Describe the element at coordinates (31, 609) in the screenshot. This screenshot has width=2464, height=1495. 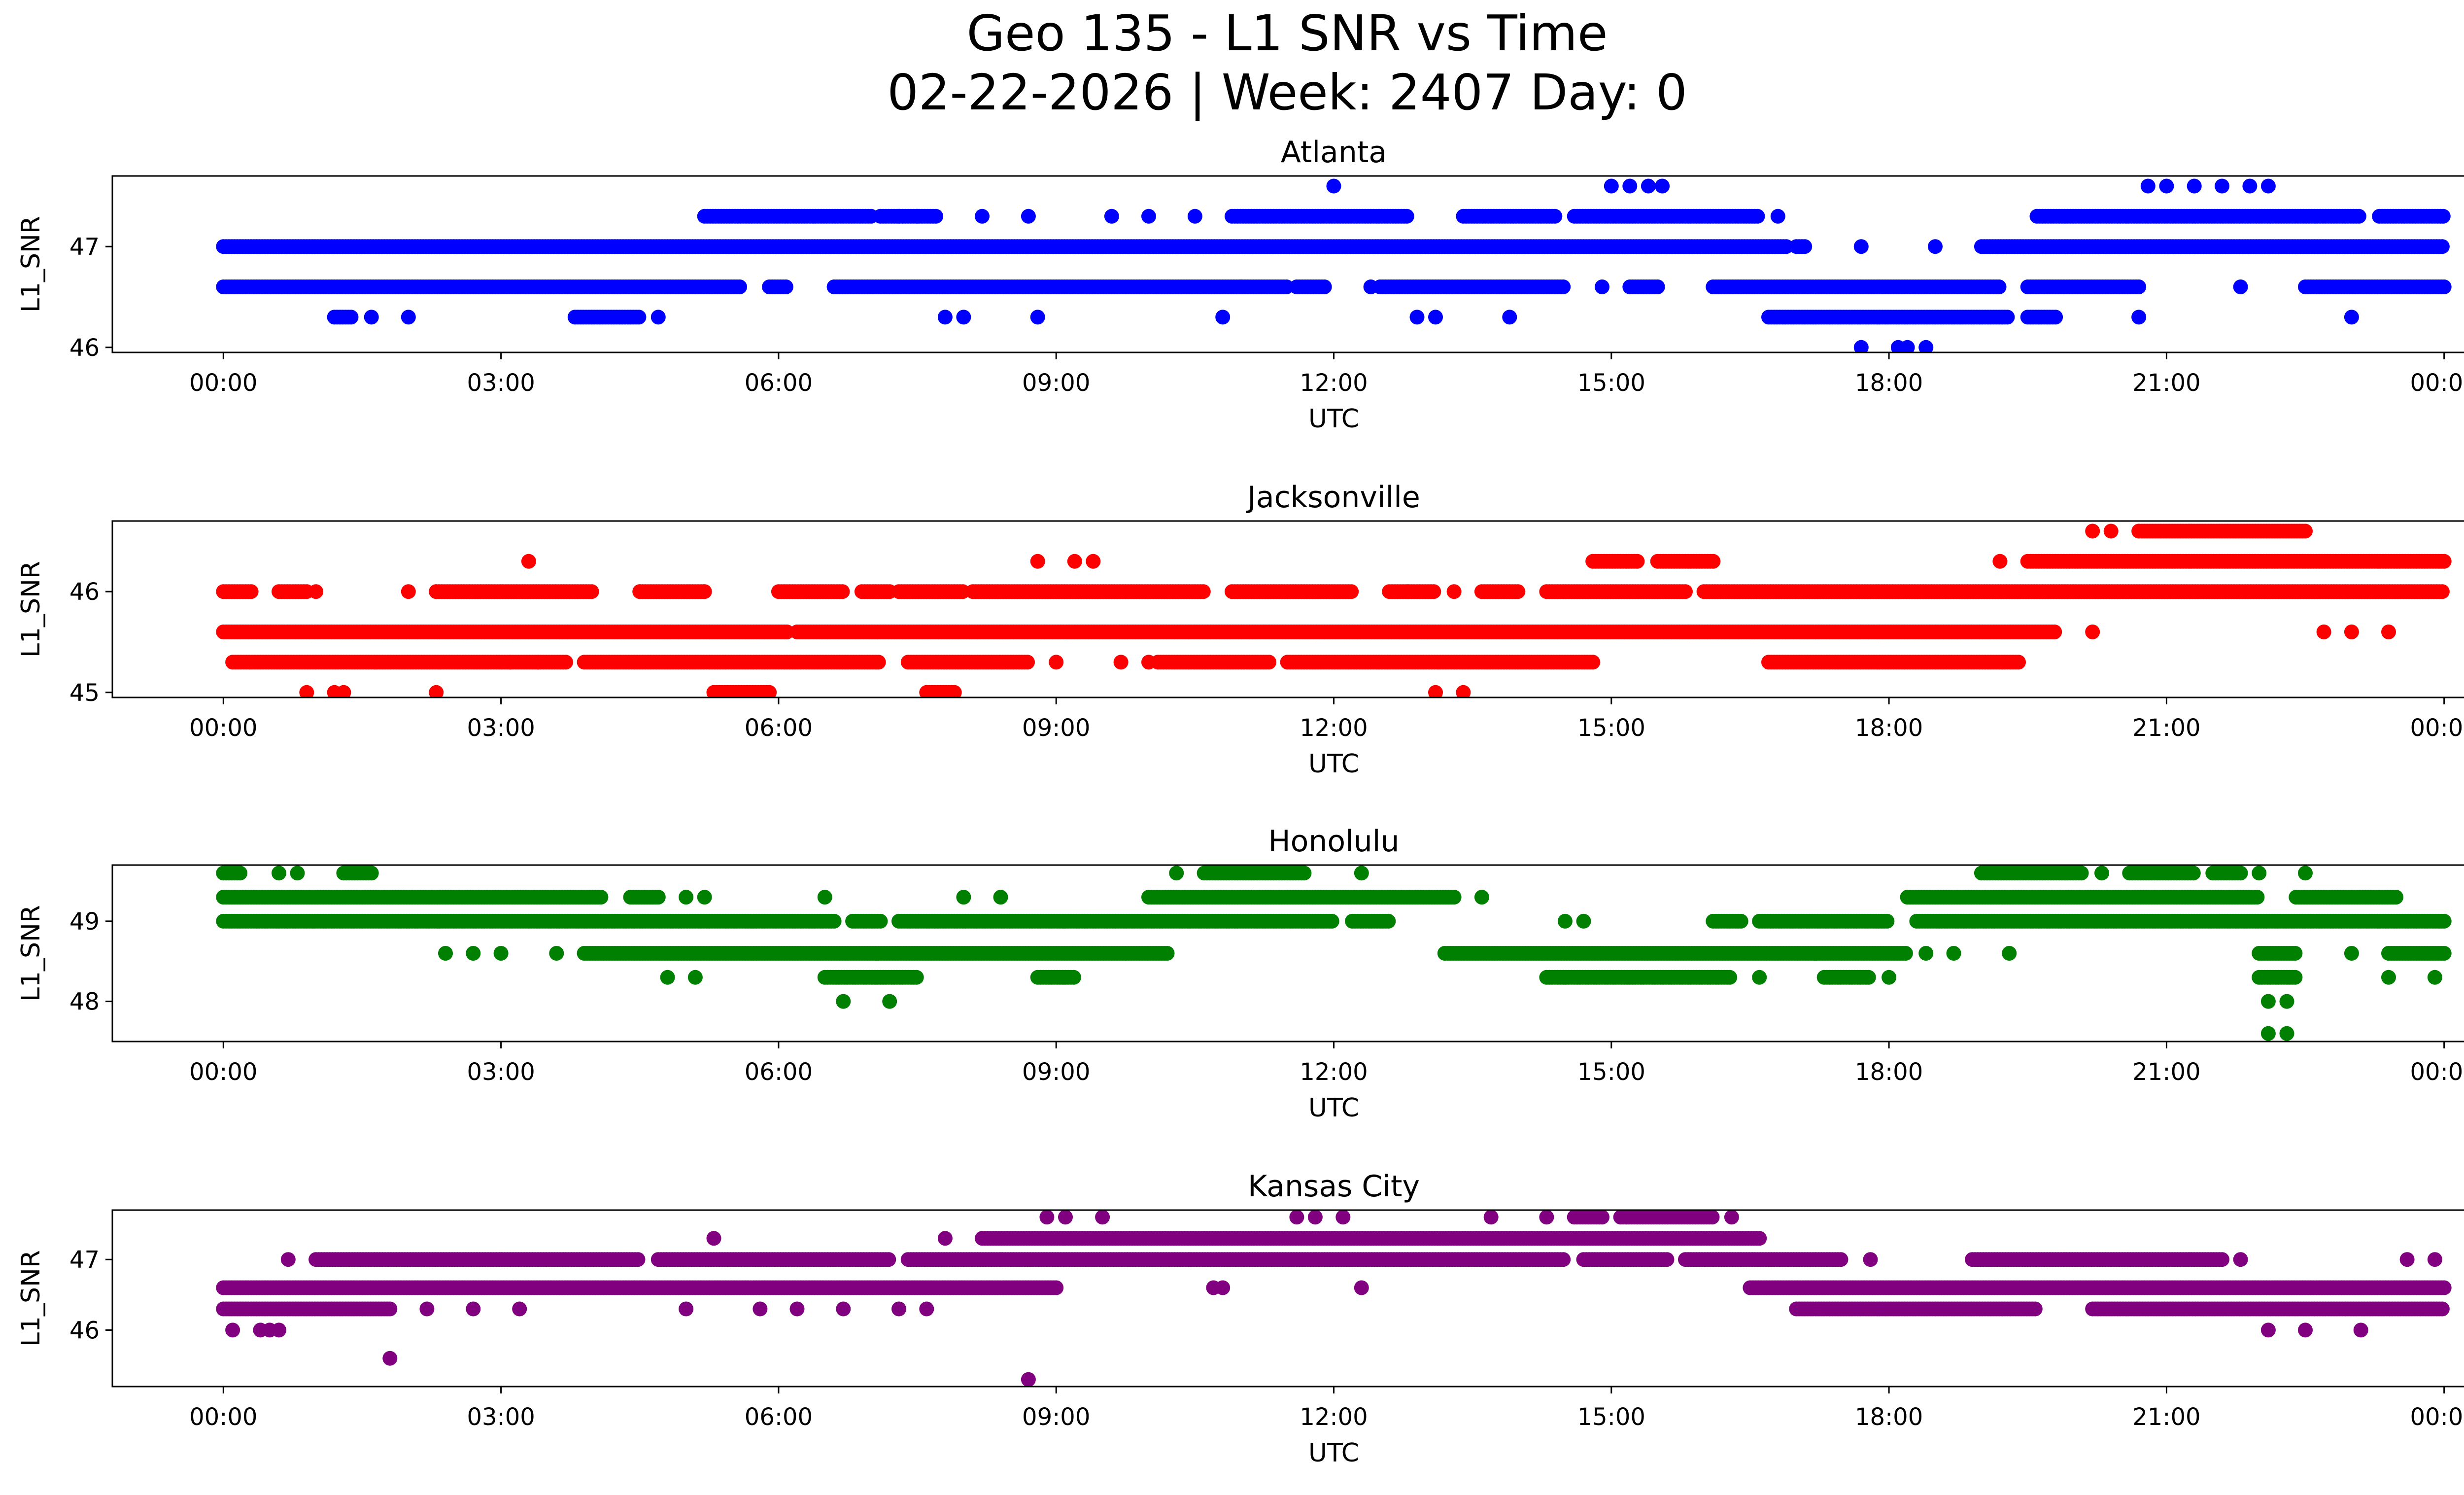
I see `panel-jacksonville-y-axis-label: L1_SNR` at that location.